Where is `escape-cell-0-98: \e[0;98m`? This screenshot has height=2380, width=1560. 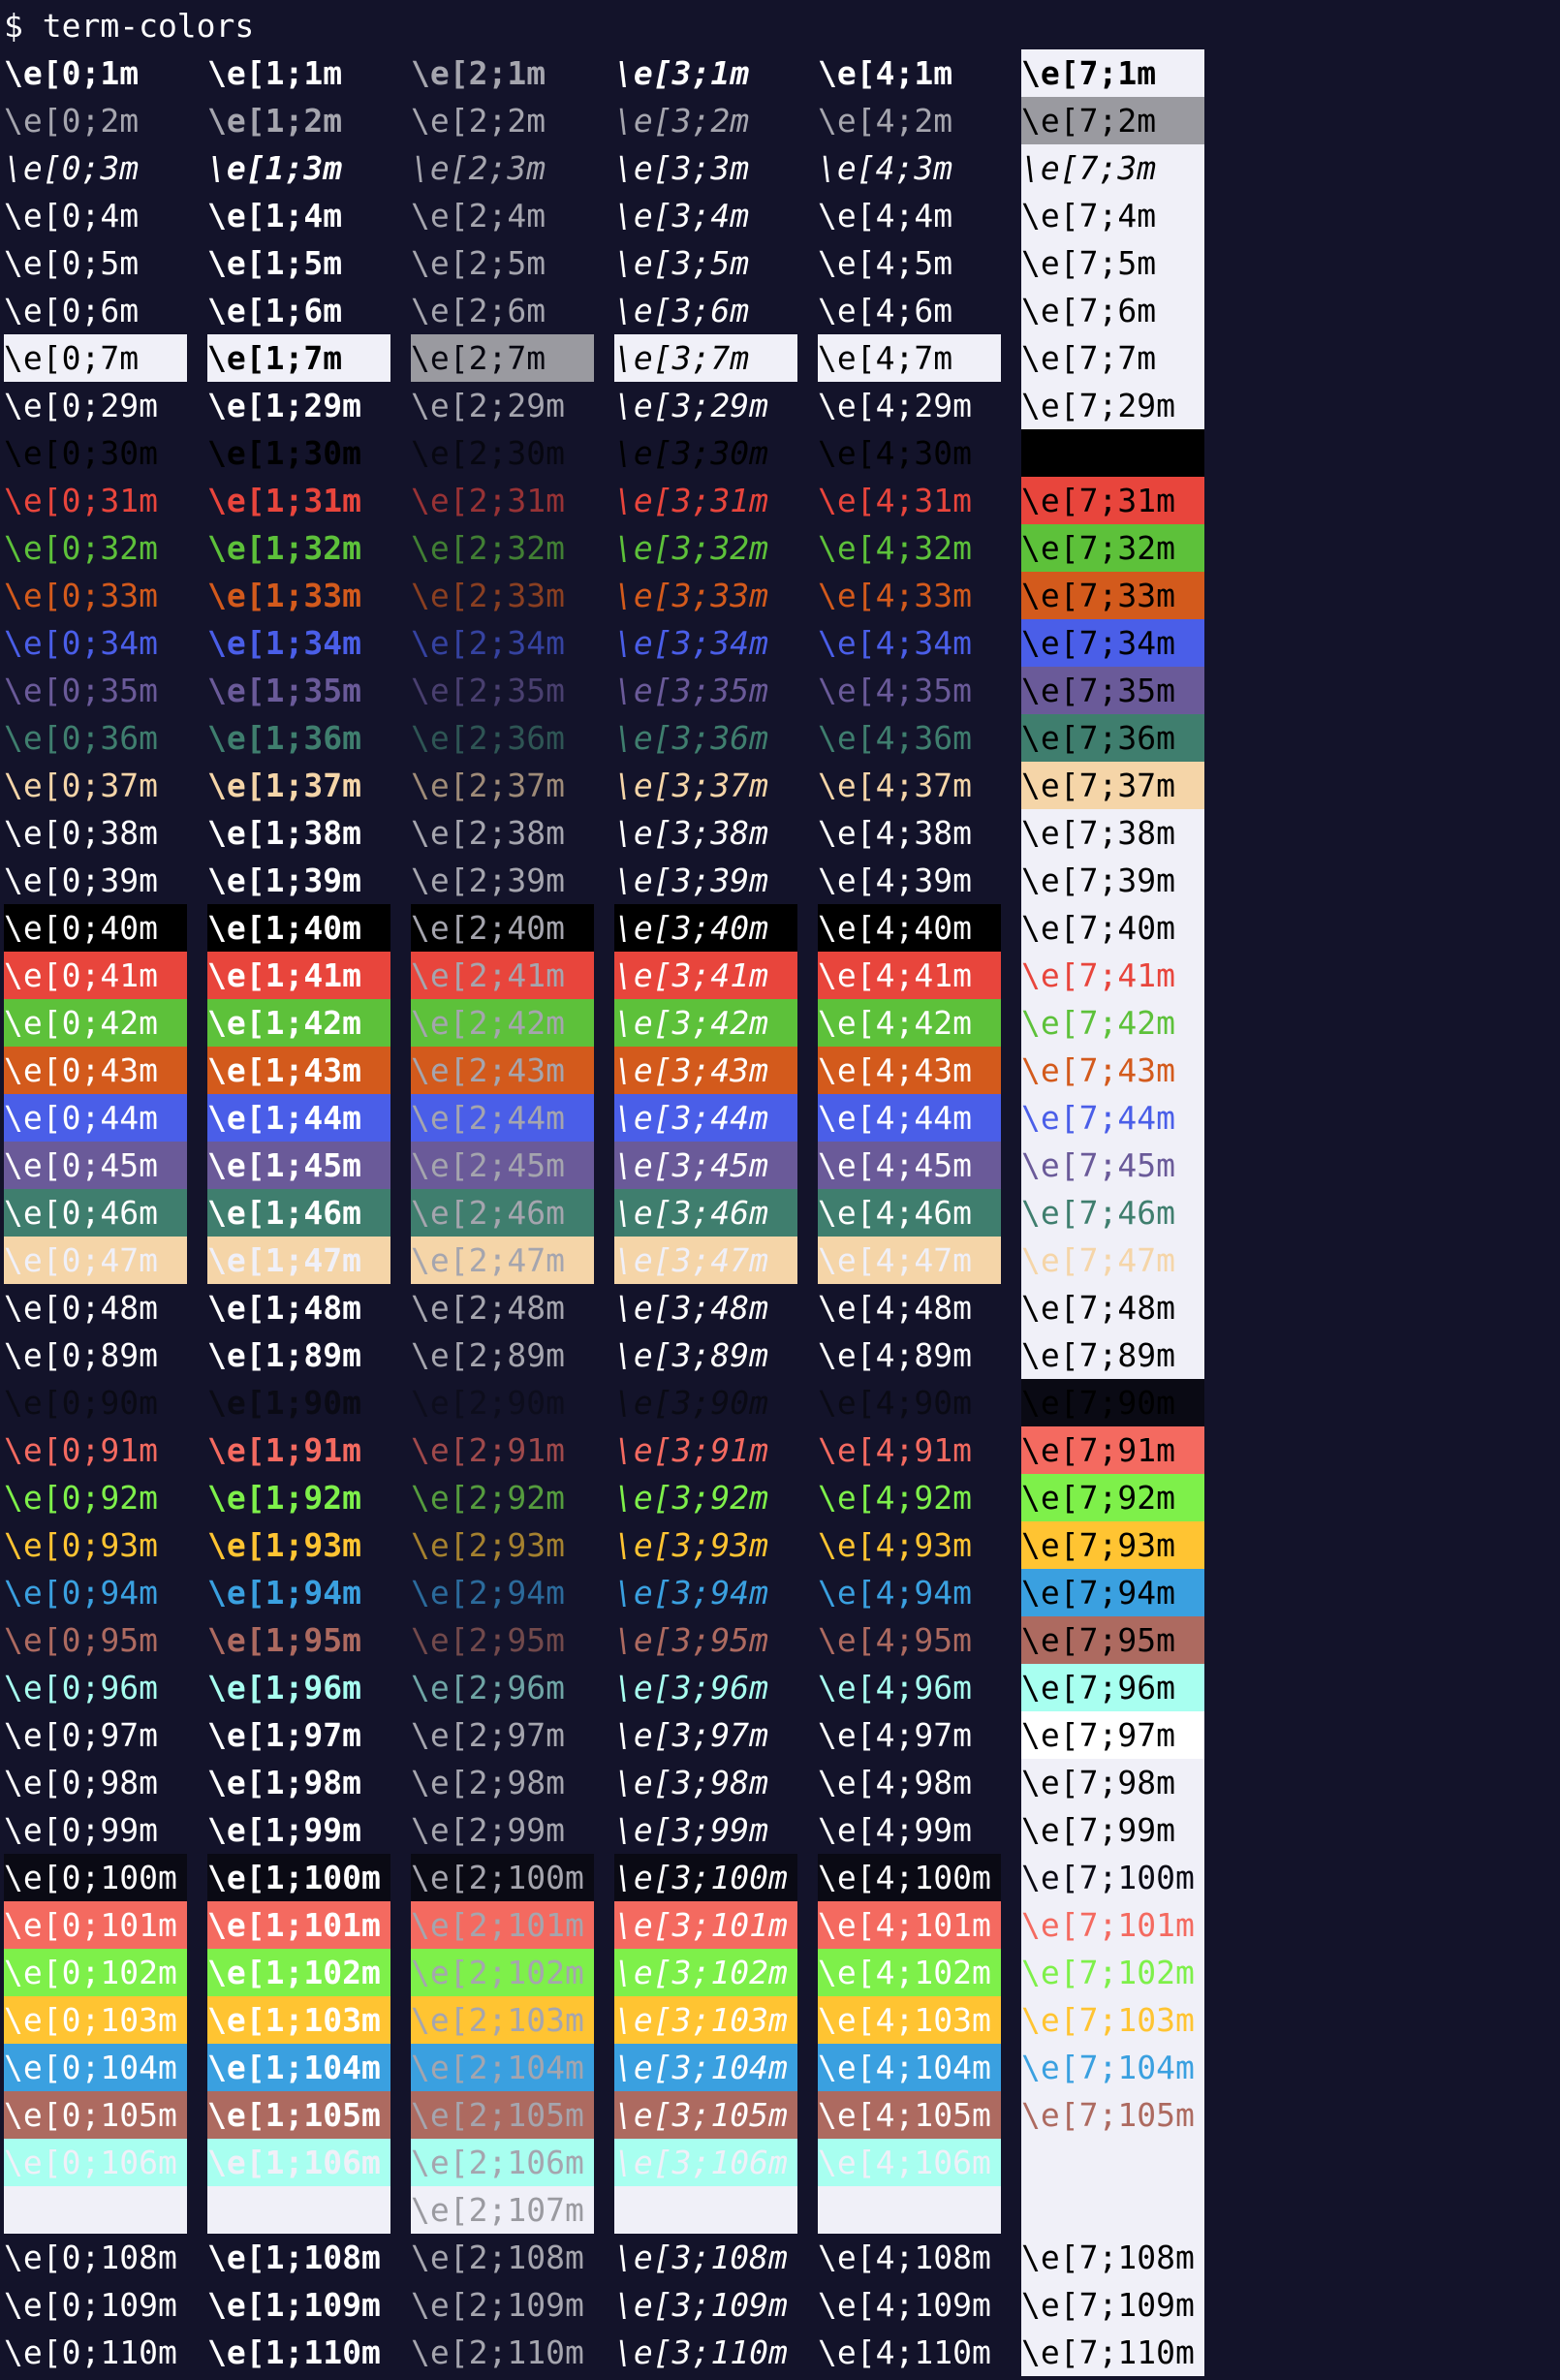
escape-cell-0-98: \e[0;98m is located at coordinates (96, 1782).